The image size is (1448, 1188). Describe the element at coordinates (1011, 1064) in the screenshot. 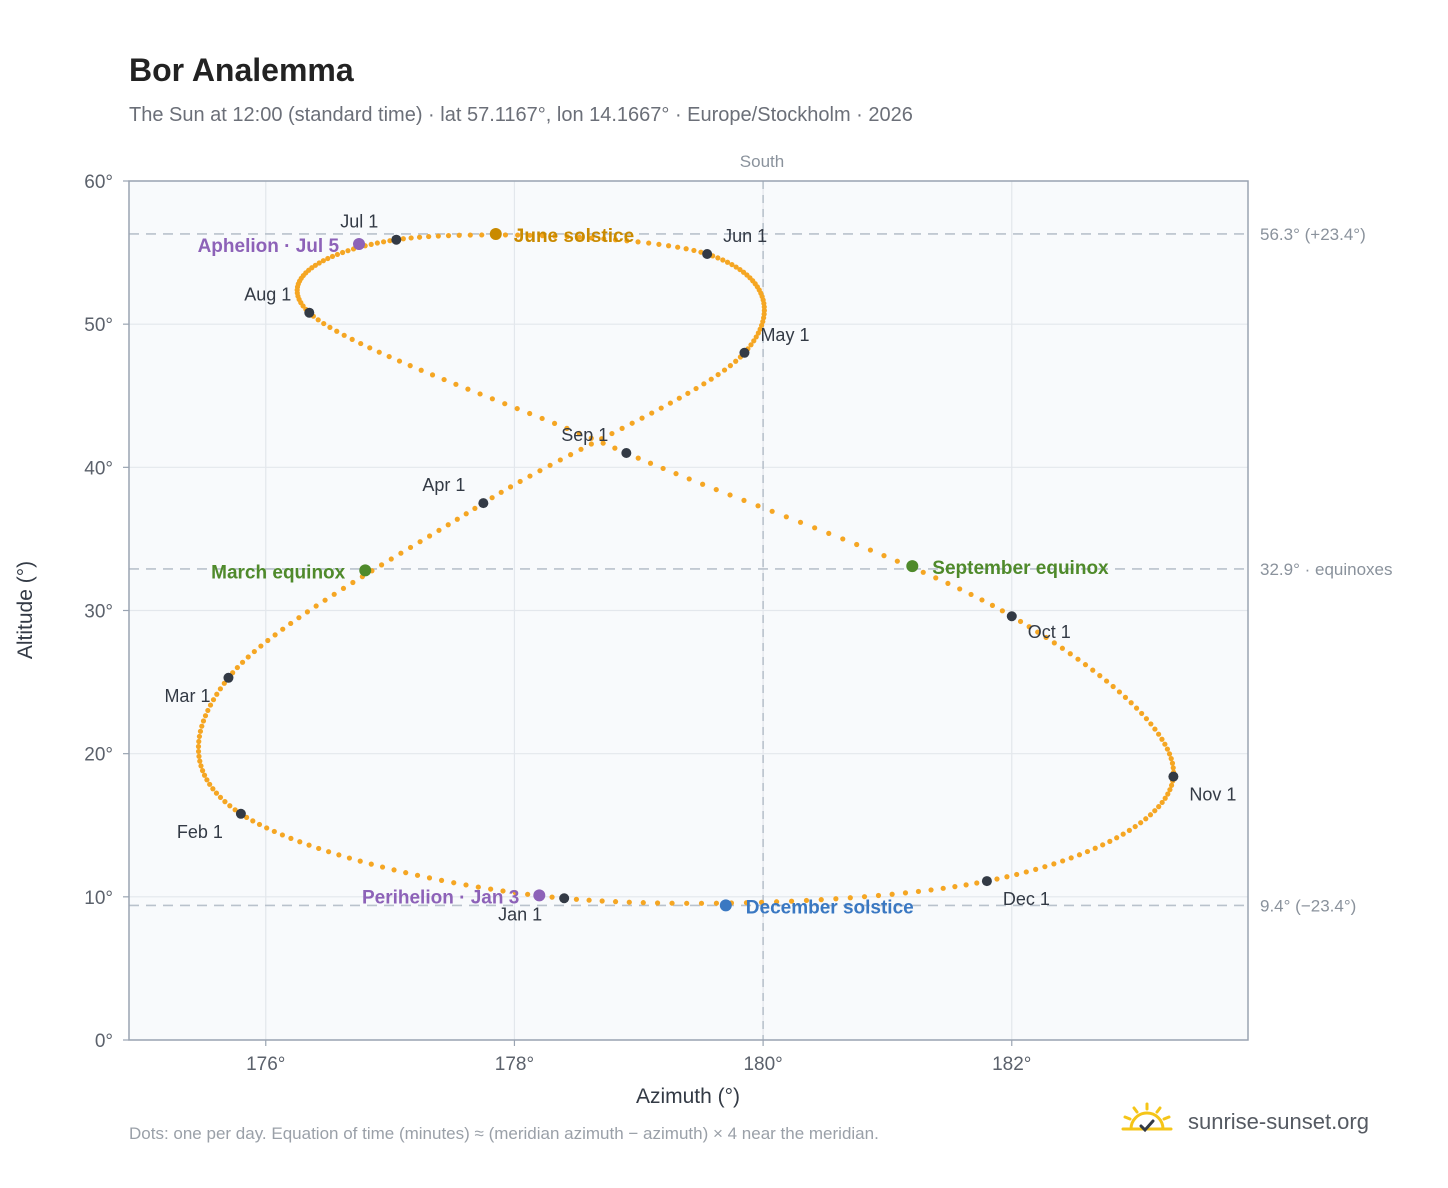

I see `x-tick-label: 182°` at that location.